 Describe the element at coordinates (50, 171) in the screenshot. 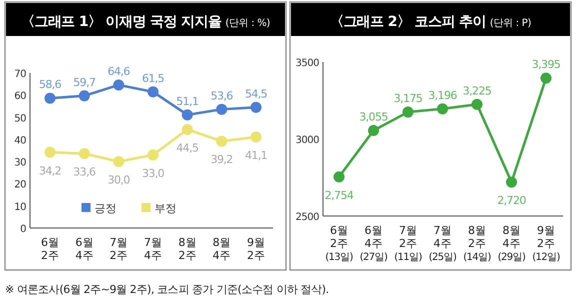

I see `data-label: 34,2` at that location.